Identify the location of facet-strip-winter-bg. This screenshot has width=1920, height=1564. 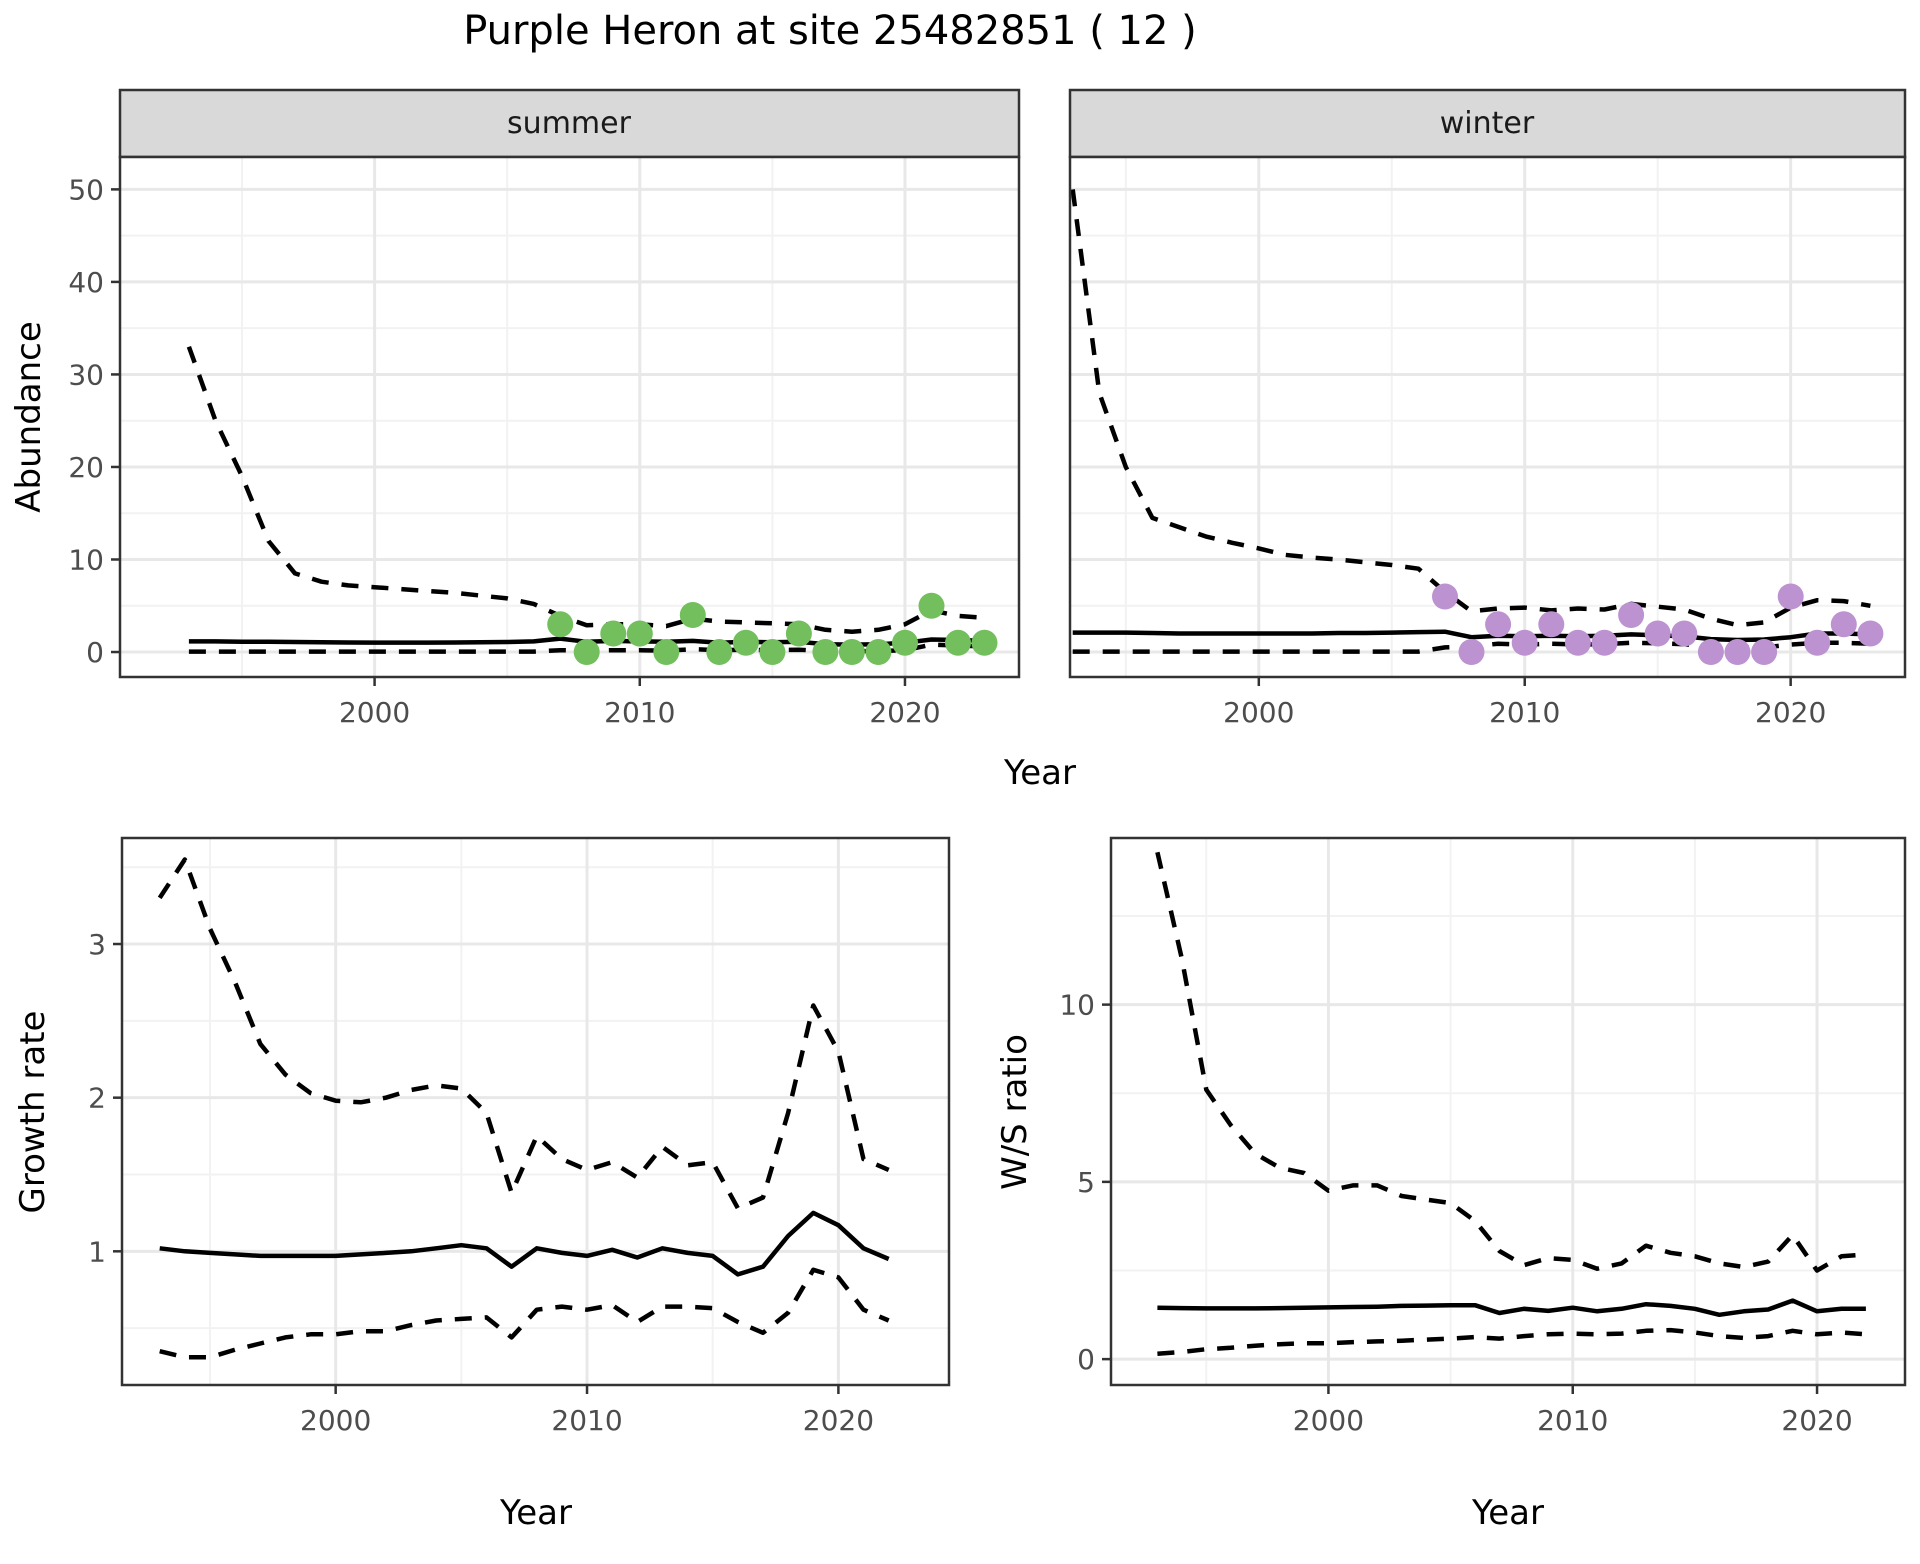
(1487, 123).